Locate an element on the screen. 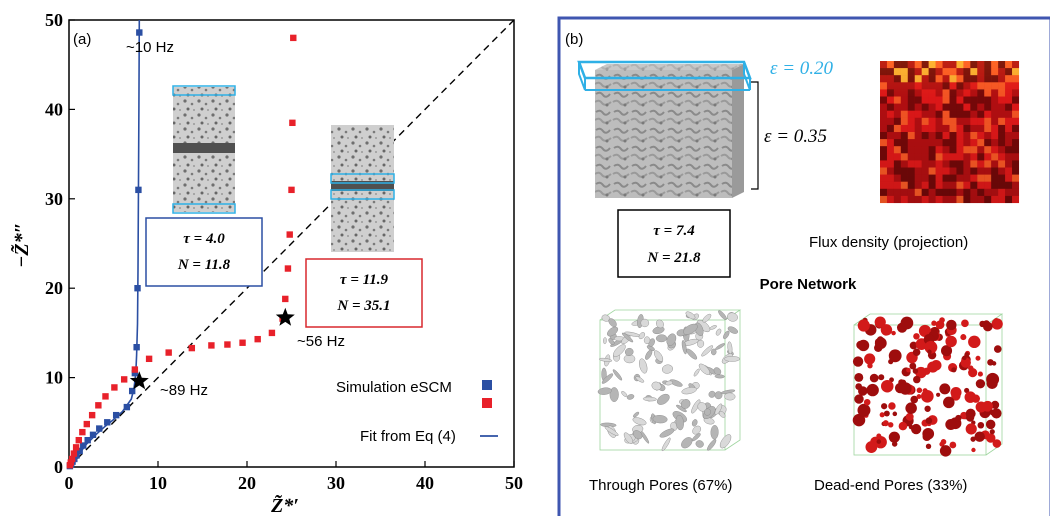  fit-line is located at coordinates (104, 243).